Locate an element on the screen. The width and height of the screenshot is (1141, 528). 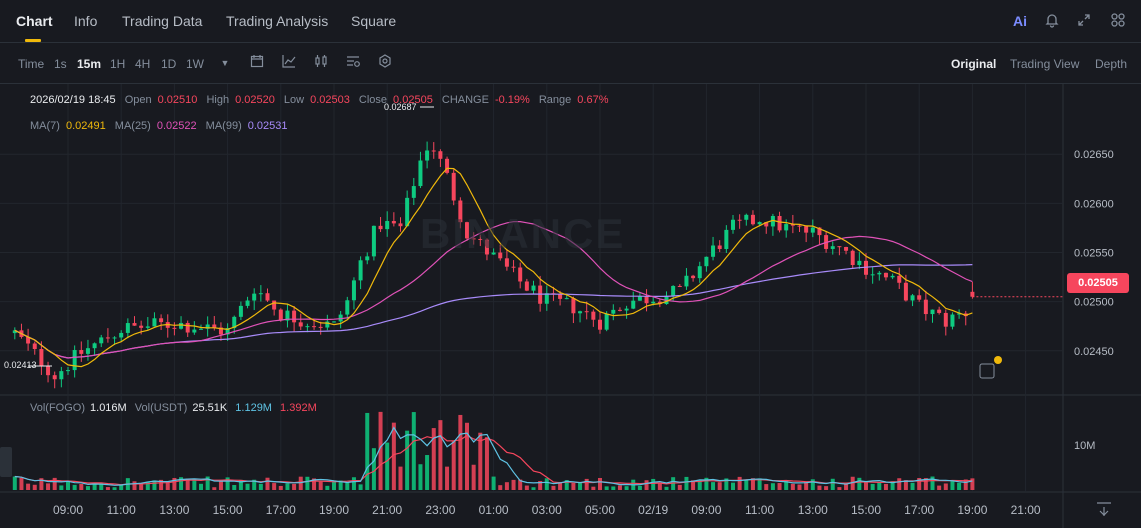
interval-1h: 1H is located at coordinates (118, 64).